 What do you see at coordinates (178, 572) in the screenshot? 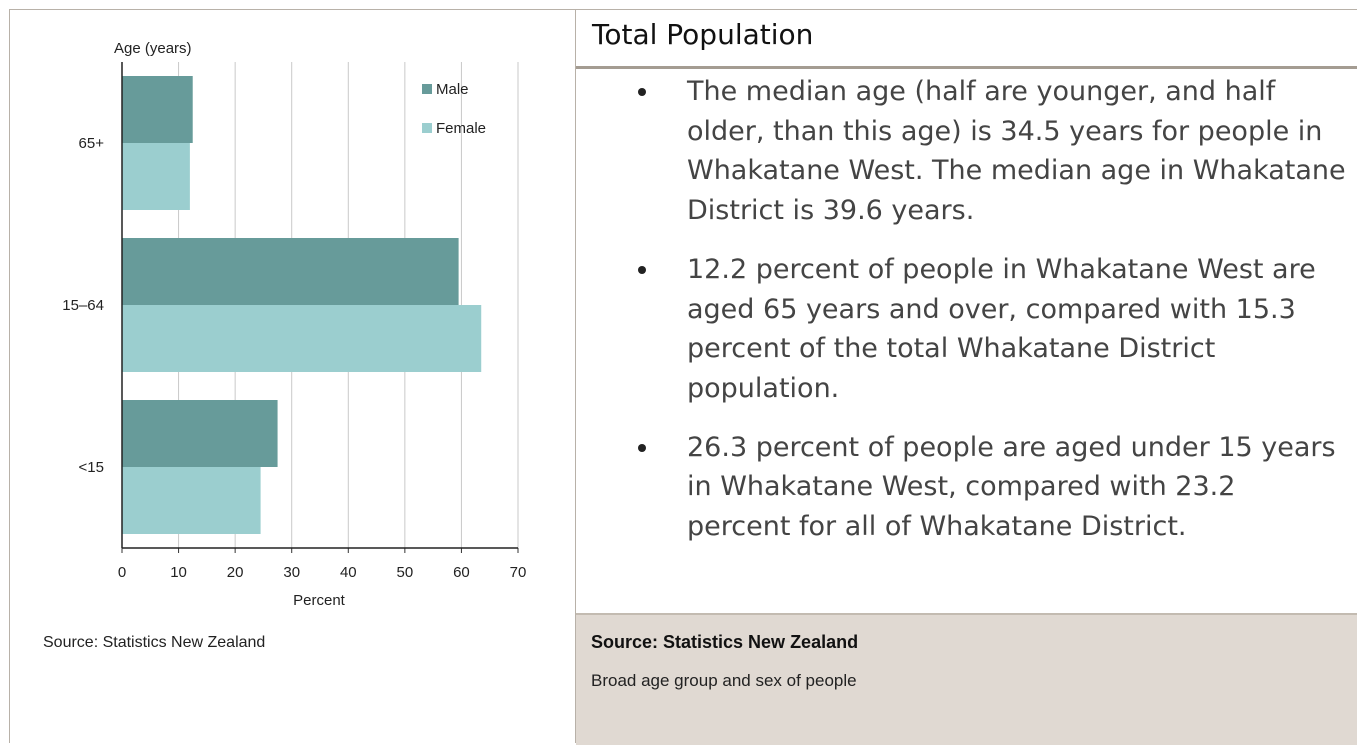
I see `x-tick-label-10: 10` at bounding box center [178, 572].